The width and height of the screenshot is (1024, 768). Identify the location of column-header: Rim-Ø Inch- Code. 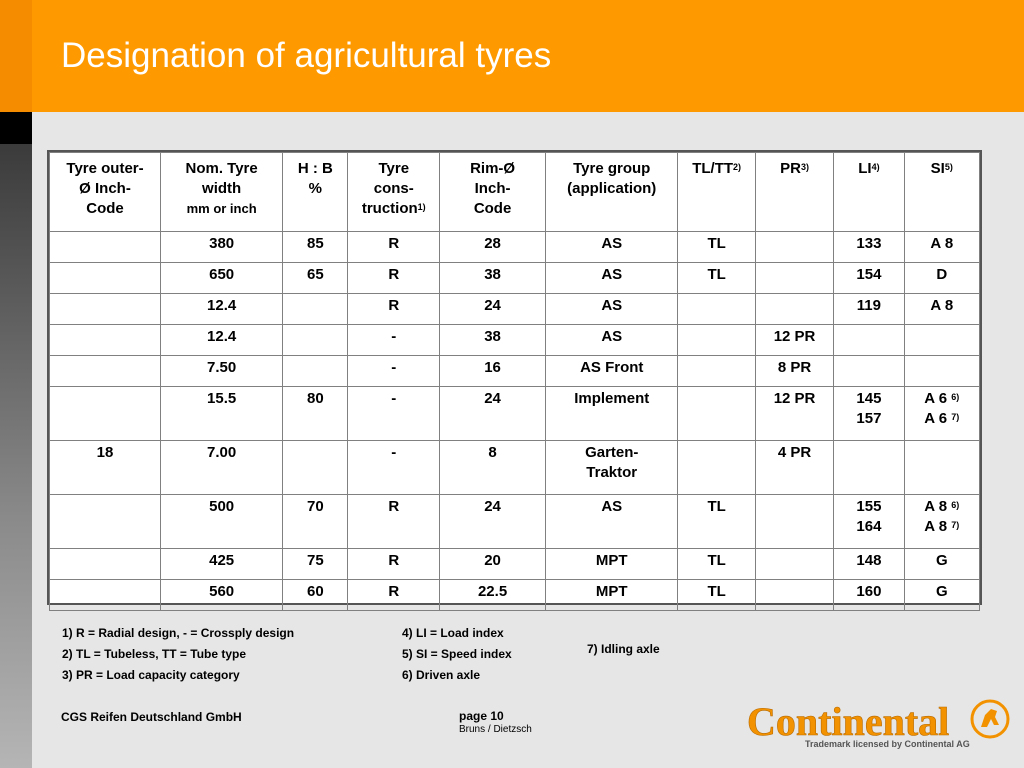
(493, 192).